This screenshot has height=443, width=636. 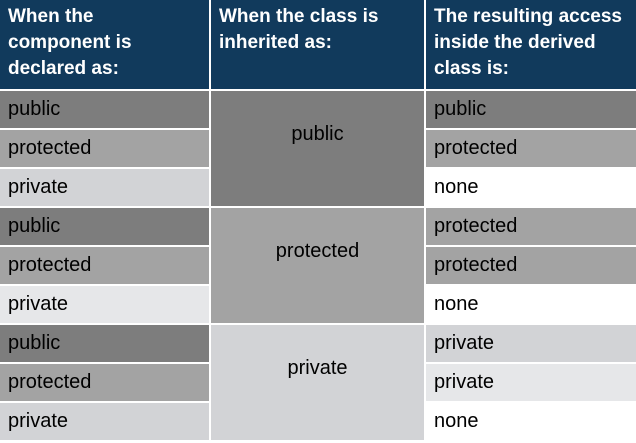 I want to click on inherited-as-cell: private, so click(x=317, y=382).